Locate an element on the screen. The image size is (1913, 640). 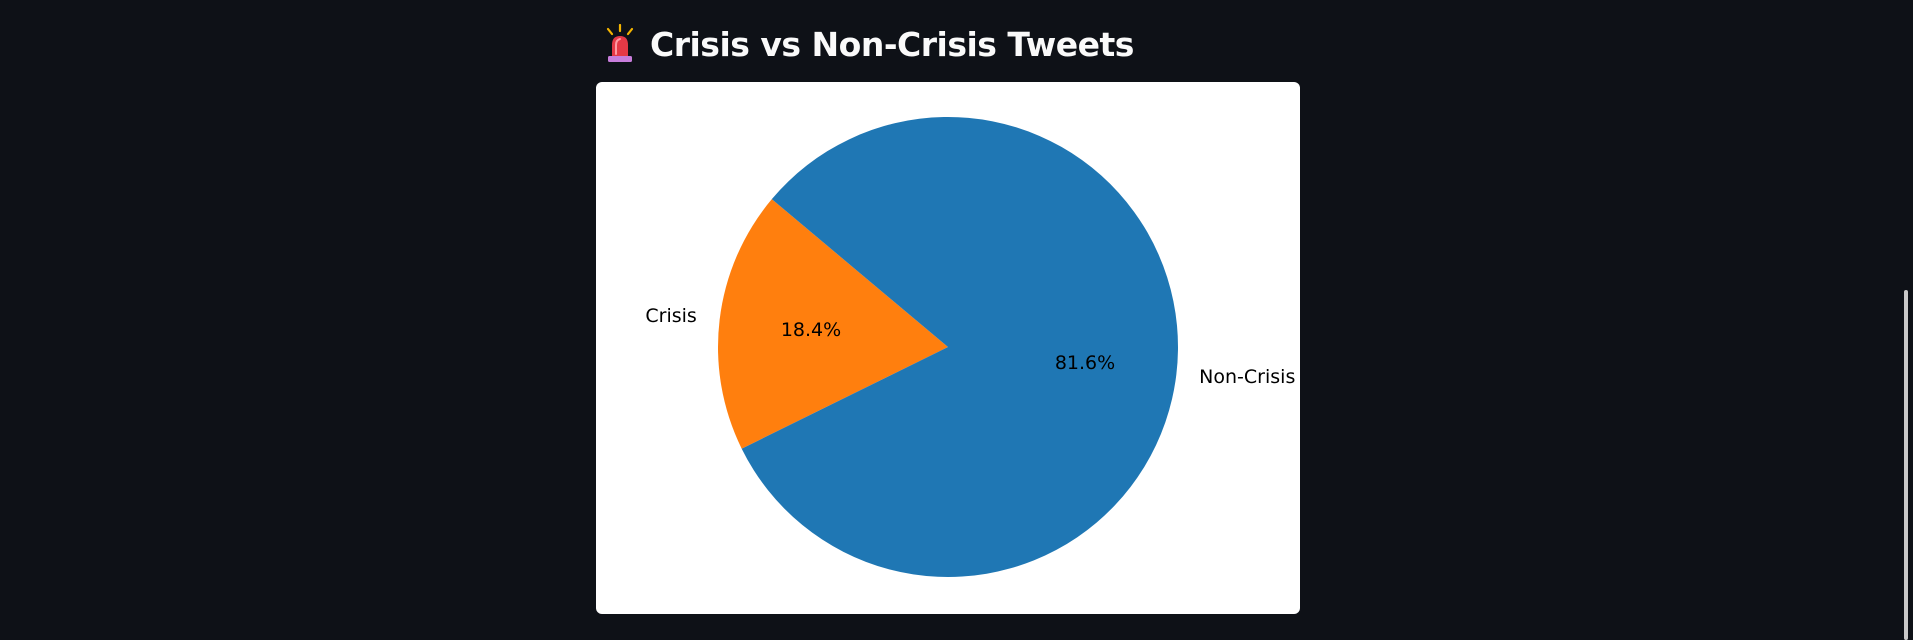
scrollbar-thumb is located at coordinates (1906, 465).